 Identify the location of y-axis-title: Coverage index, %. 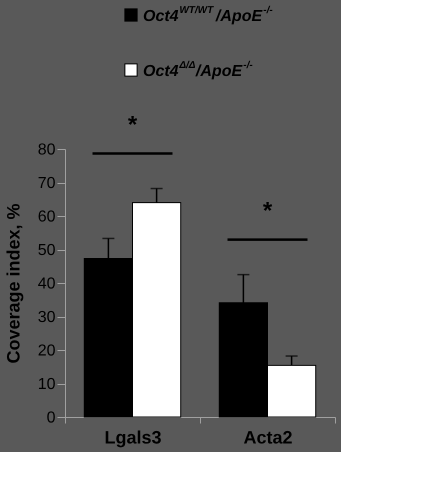
(14, 283).